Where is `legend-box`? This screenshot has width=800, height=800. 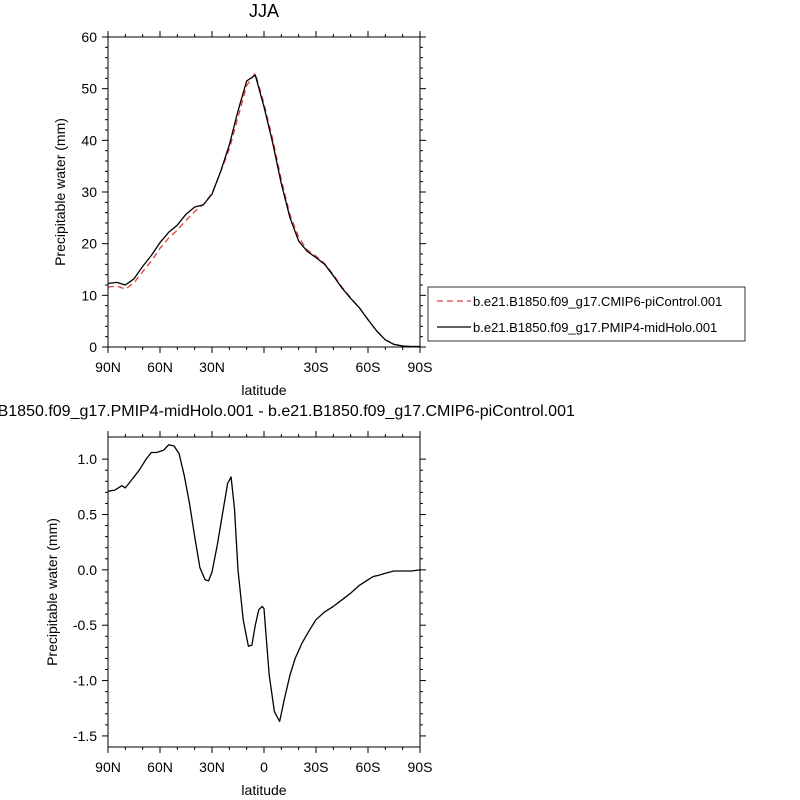
legend-box is located at coordinates (586, 314).